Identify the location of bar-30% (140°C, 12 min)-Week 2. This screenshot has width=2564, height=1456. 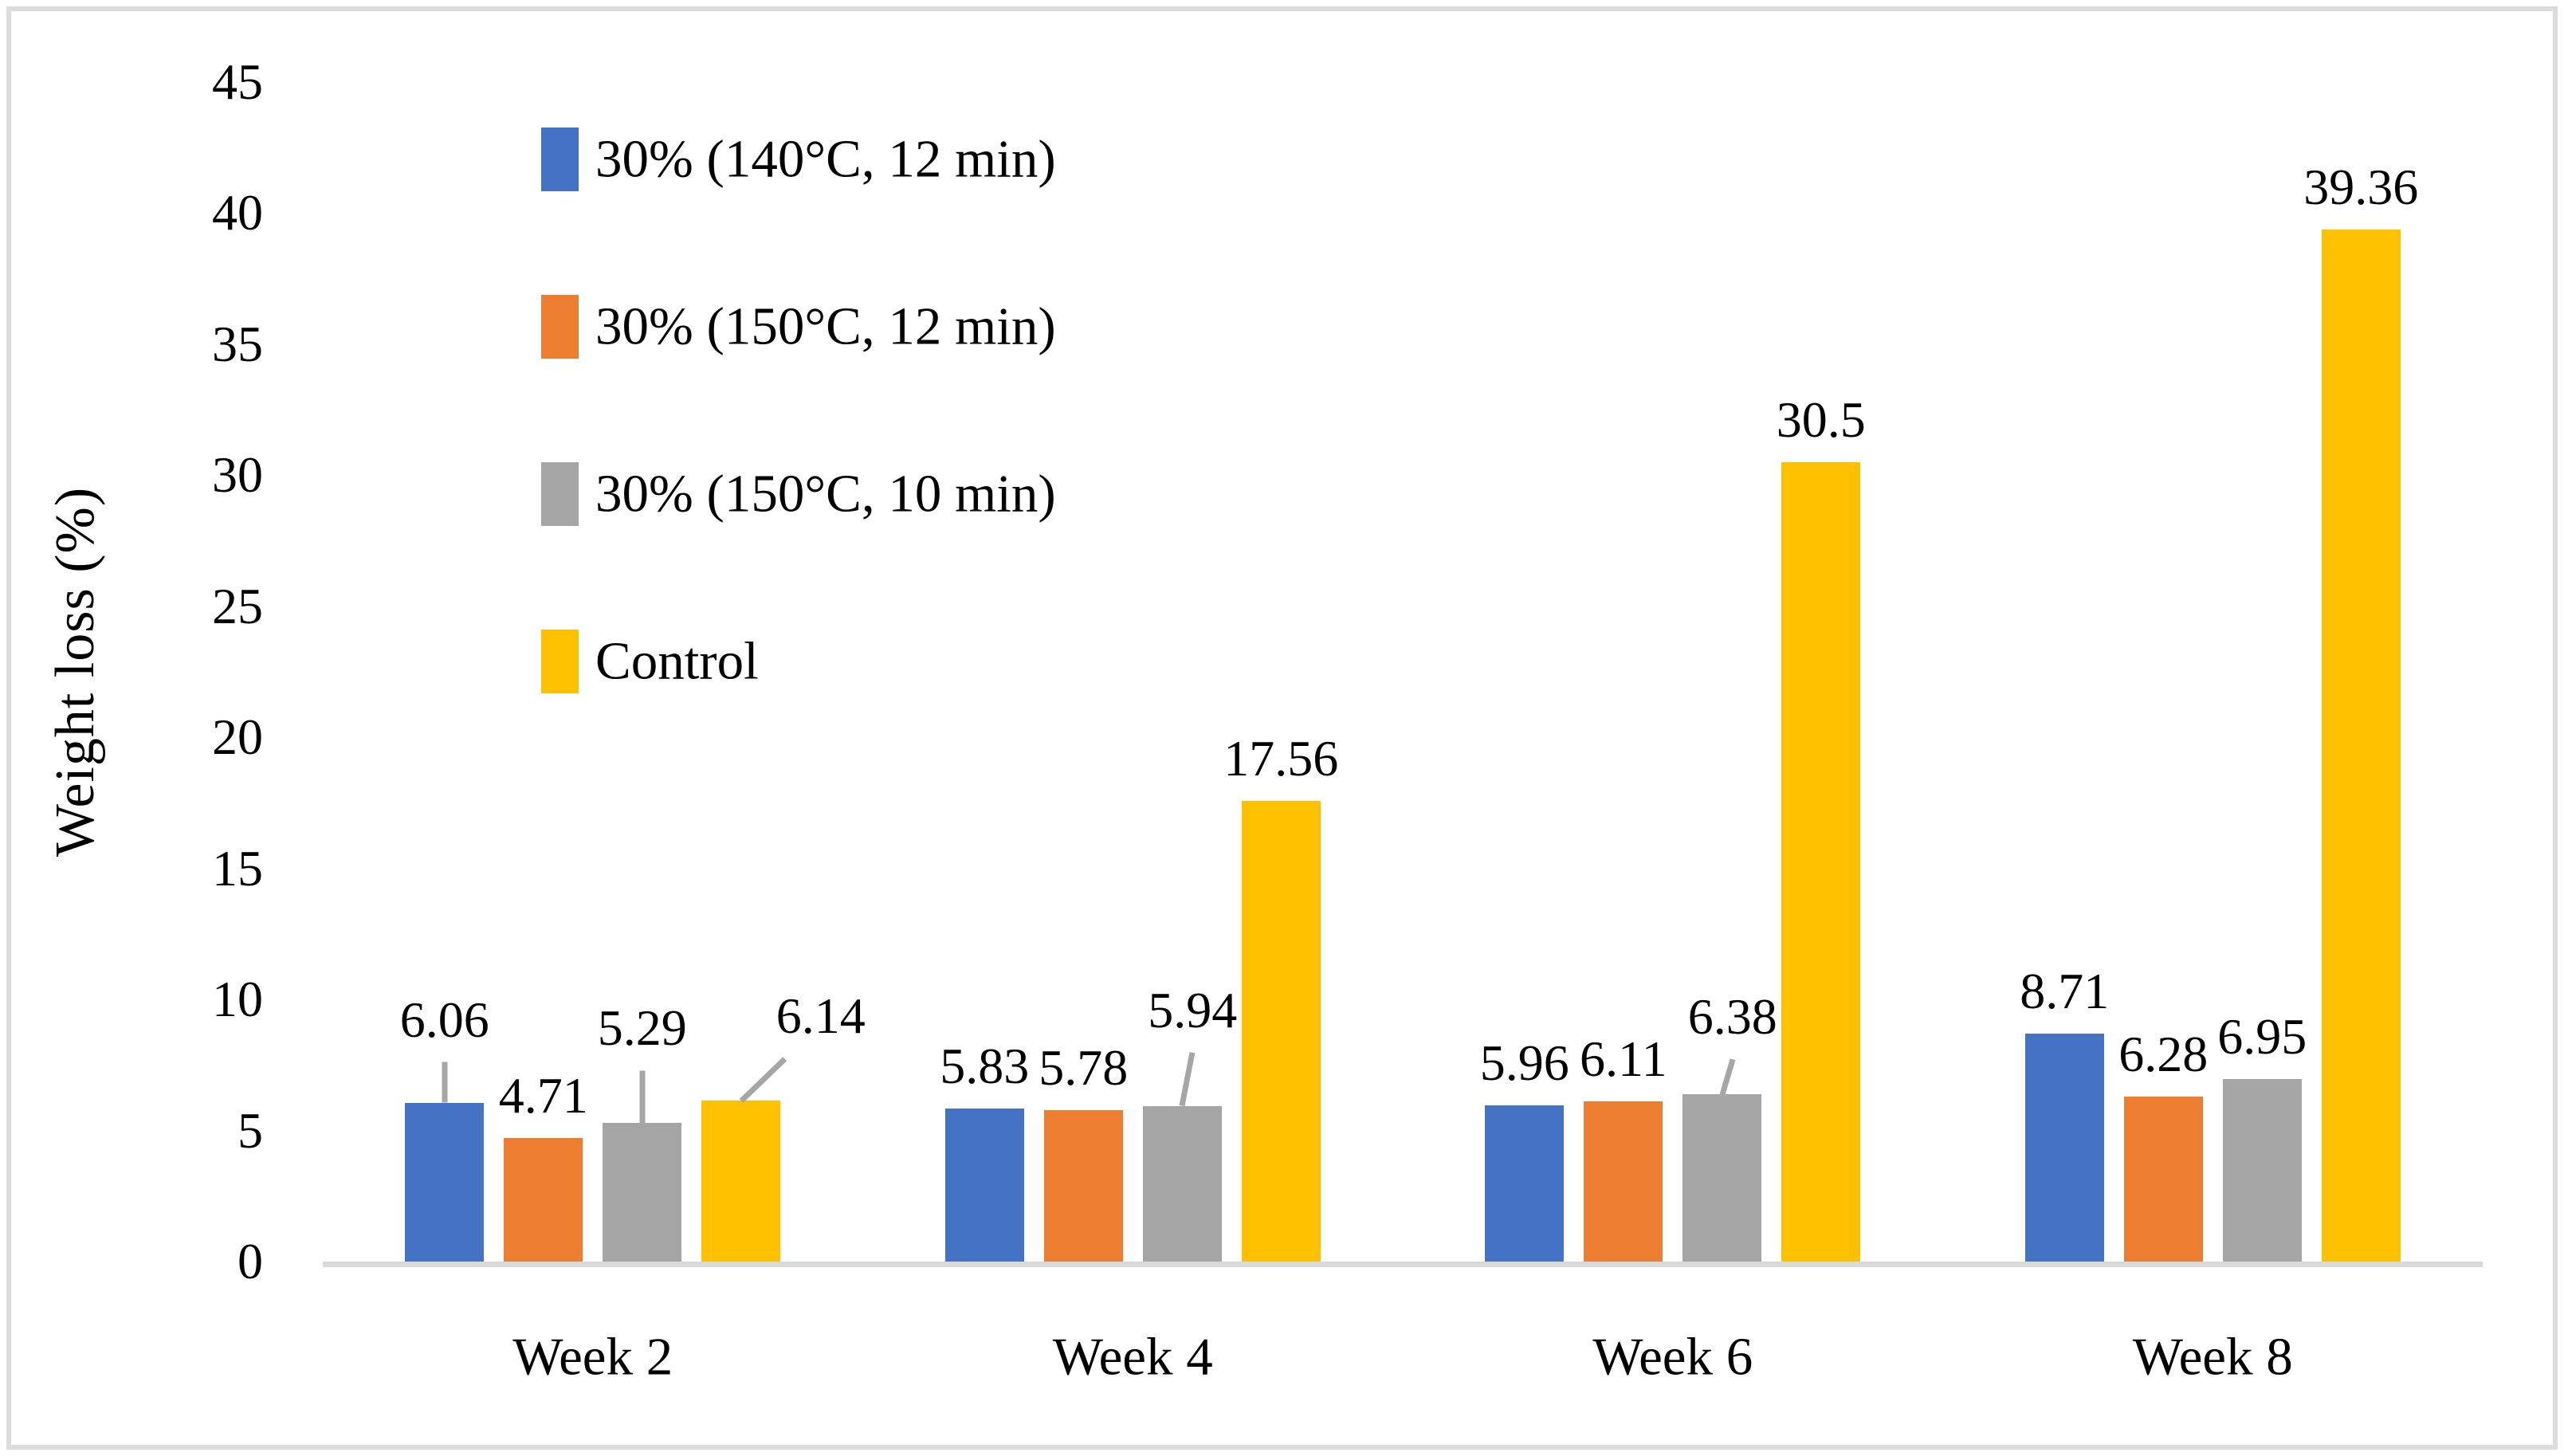
(445, 1182).